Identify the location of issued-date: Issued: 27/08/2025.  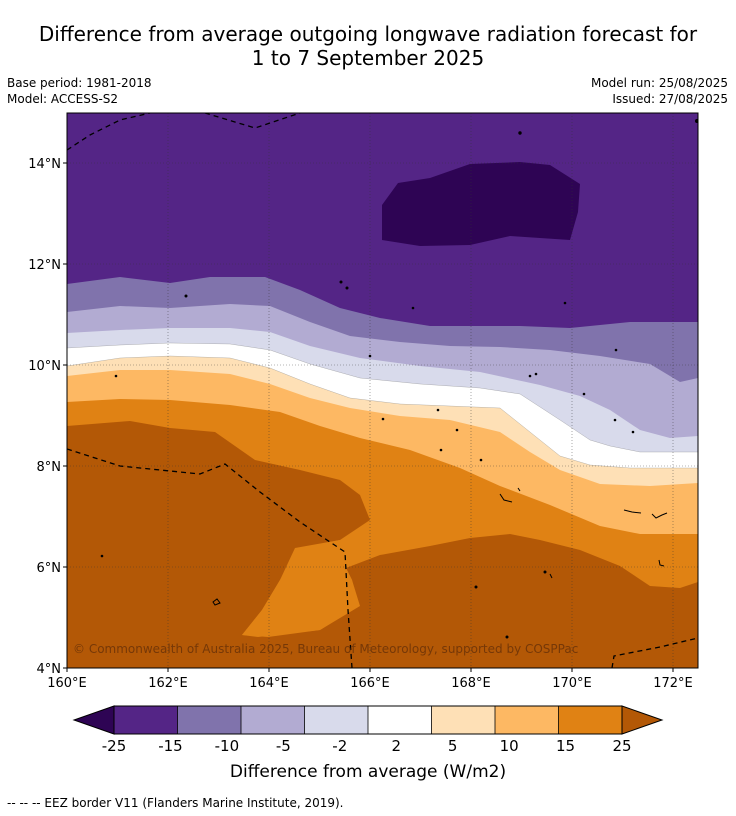
(670, 99).